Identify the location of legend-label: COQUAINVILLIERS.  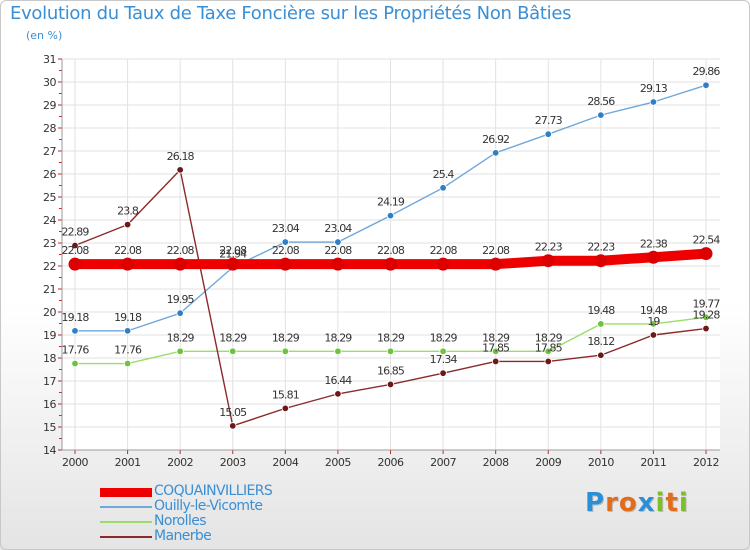
(213, 491).